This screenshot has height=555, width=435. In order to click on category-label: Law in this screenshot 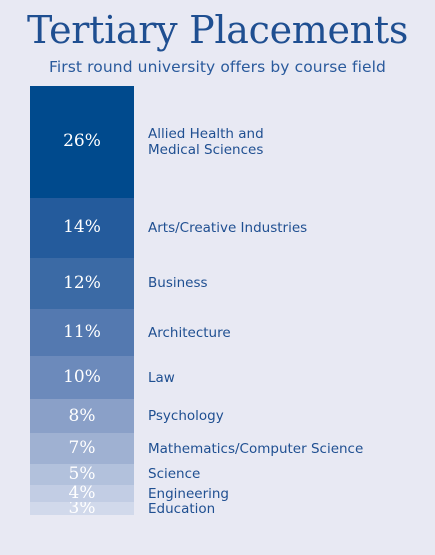, I will do `click(161, 377)`.